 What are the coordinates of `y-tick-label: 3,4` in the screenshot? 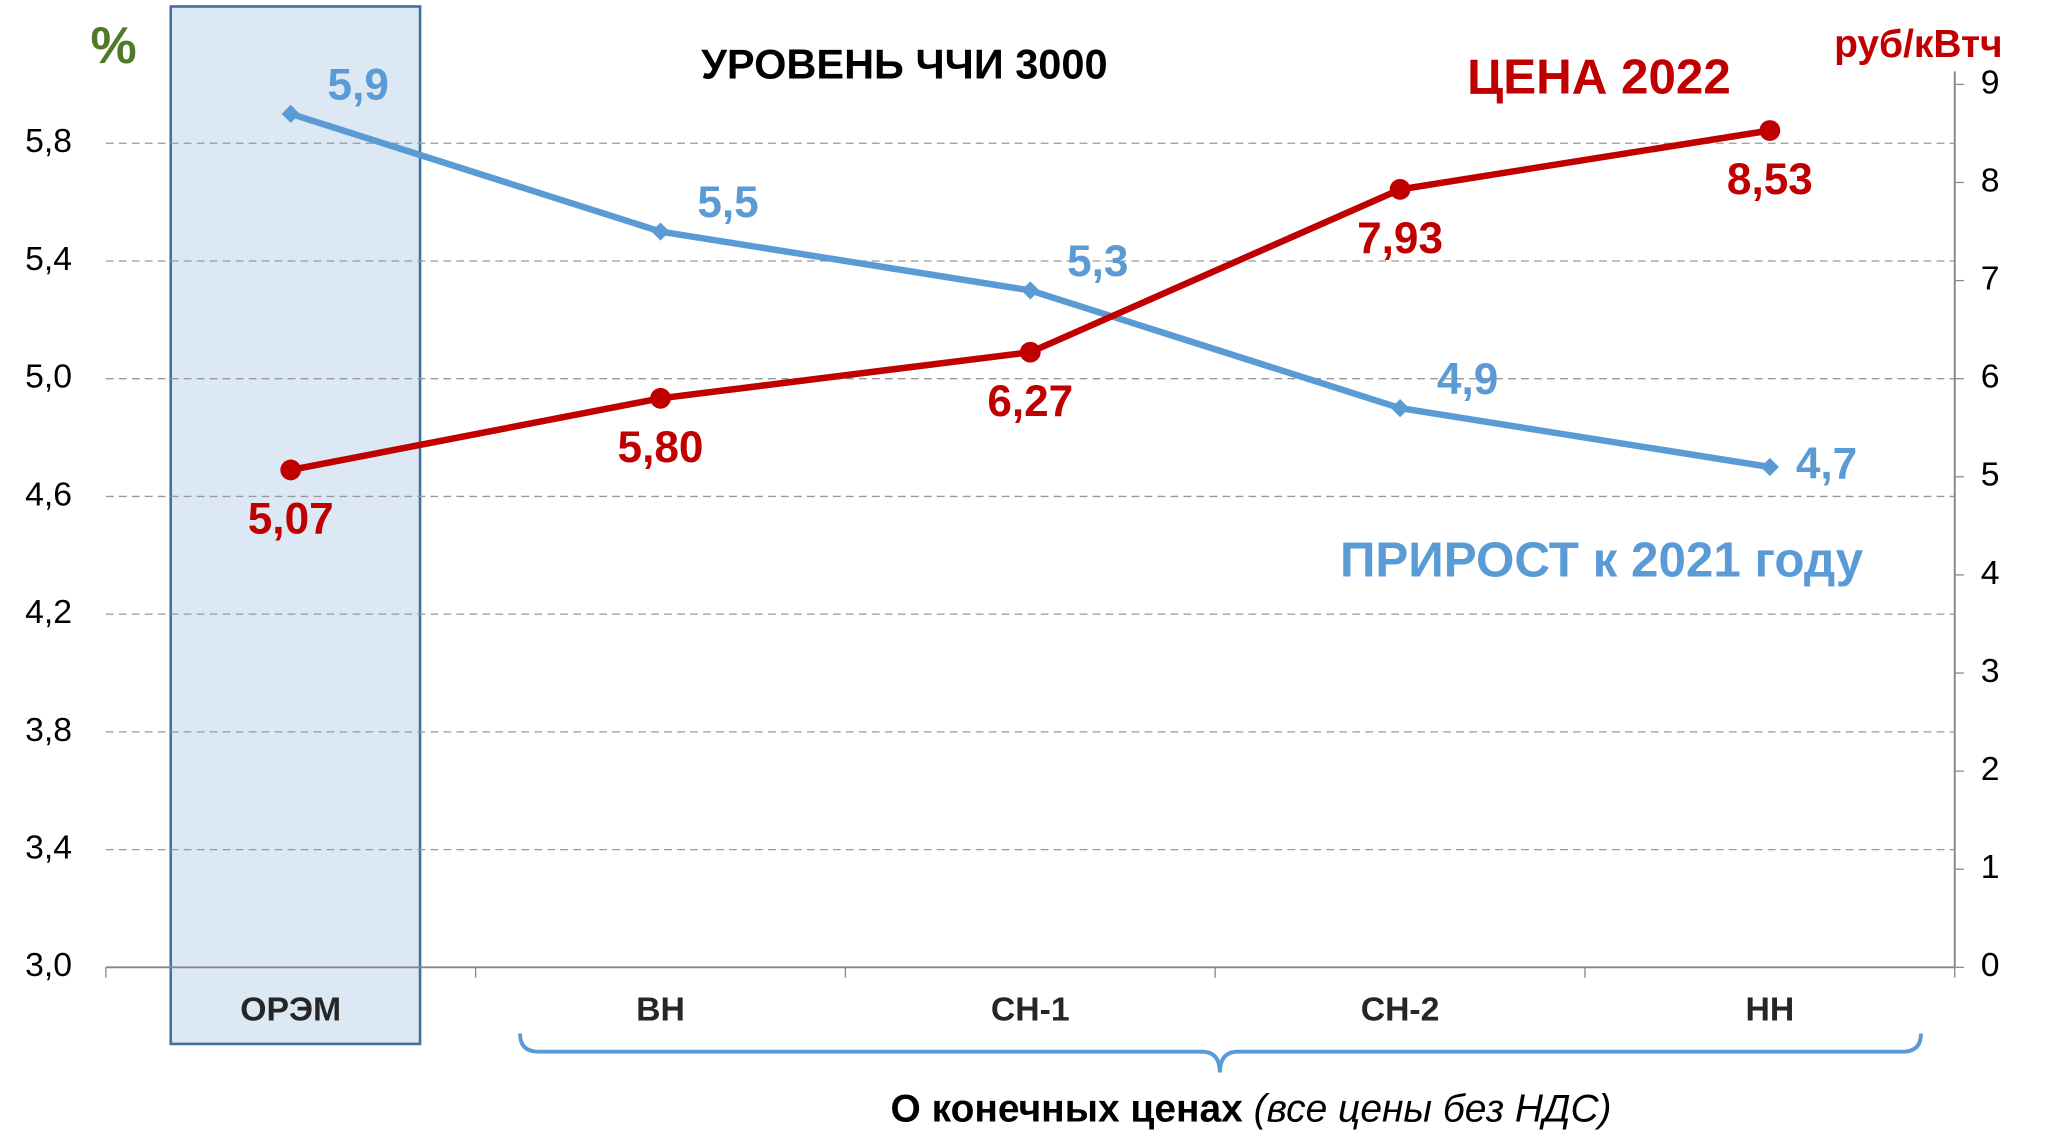 It's located at (48, 848).